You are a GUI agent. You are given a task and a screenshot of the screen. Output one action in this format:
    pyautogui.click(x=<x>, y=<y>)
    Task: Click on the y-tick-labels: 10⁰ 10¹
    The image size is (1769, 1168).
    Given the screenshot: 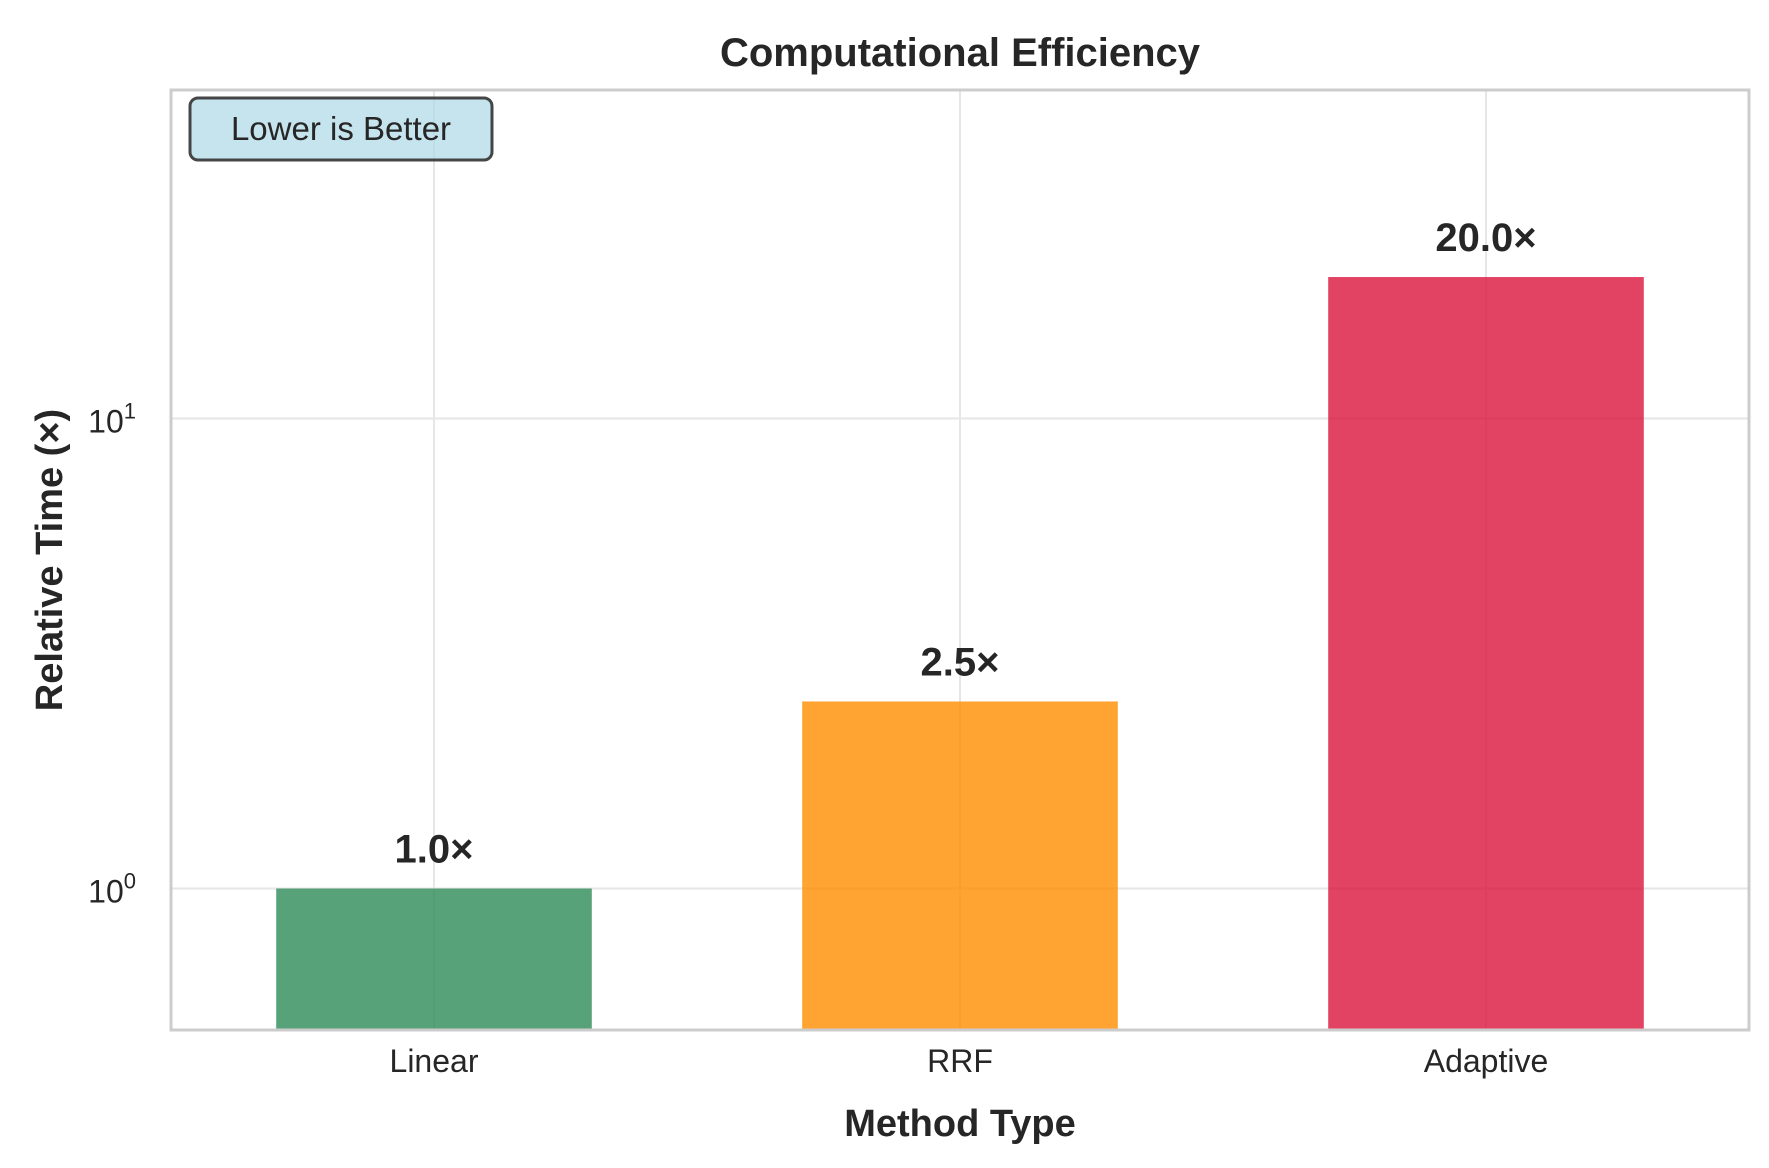 What is the action you would take?
    pyautogui.click(x=112, y=654)
    